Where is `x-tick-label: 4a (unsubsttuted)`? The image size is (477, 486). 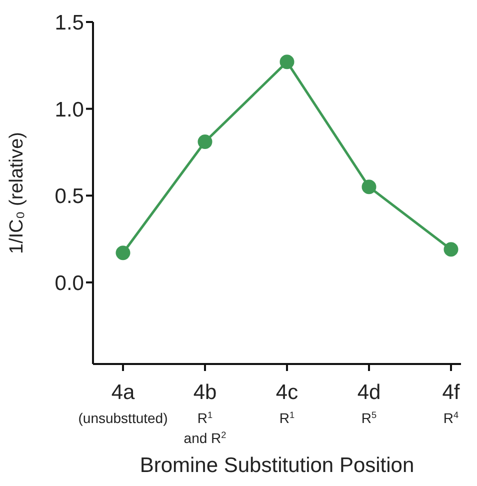 x-tick-label: 4a (unsubsttuted) is located at coordinates (123, 403).